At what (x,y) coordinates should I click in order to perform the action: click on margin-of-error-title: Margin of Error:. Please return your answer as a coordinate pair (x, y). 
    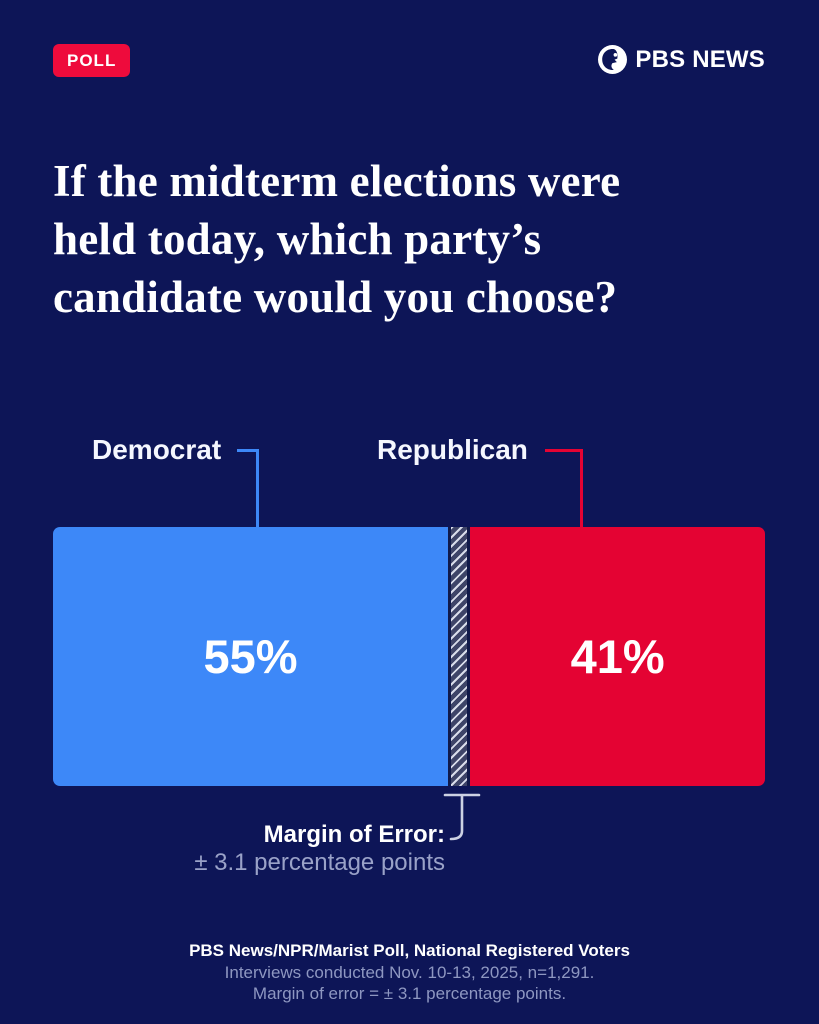
    Looking at the image, I should click on (354, 834).